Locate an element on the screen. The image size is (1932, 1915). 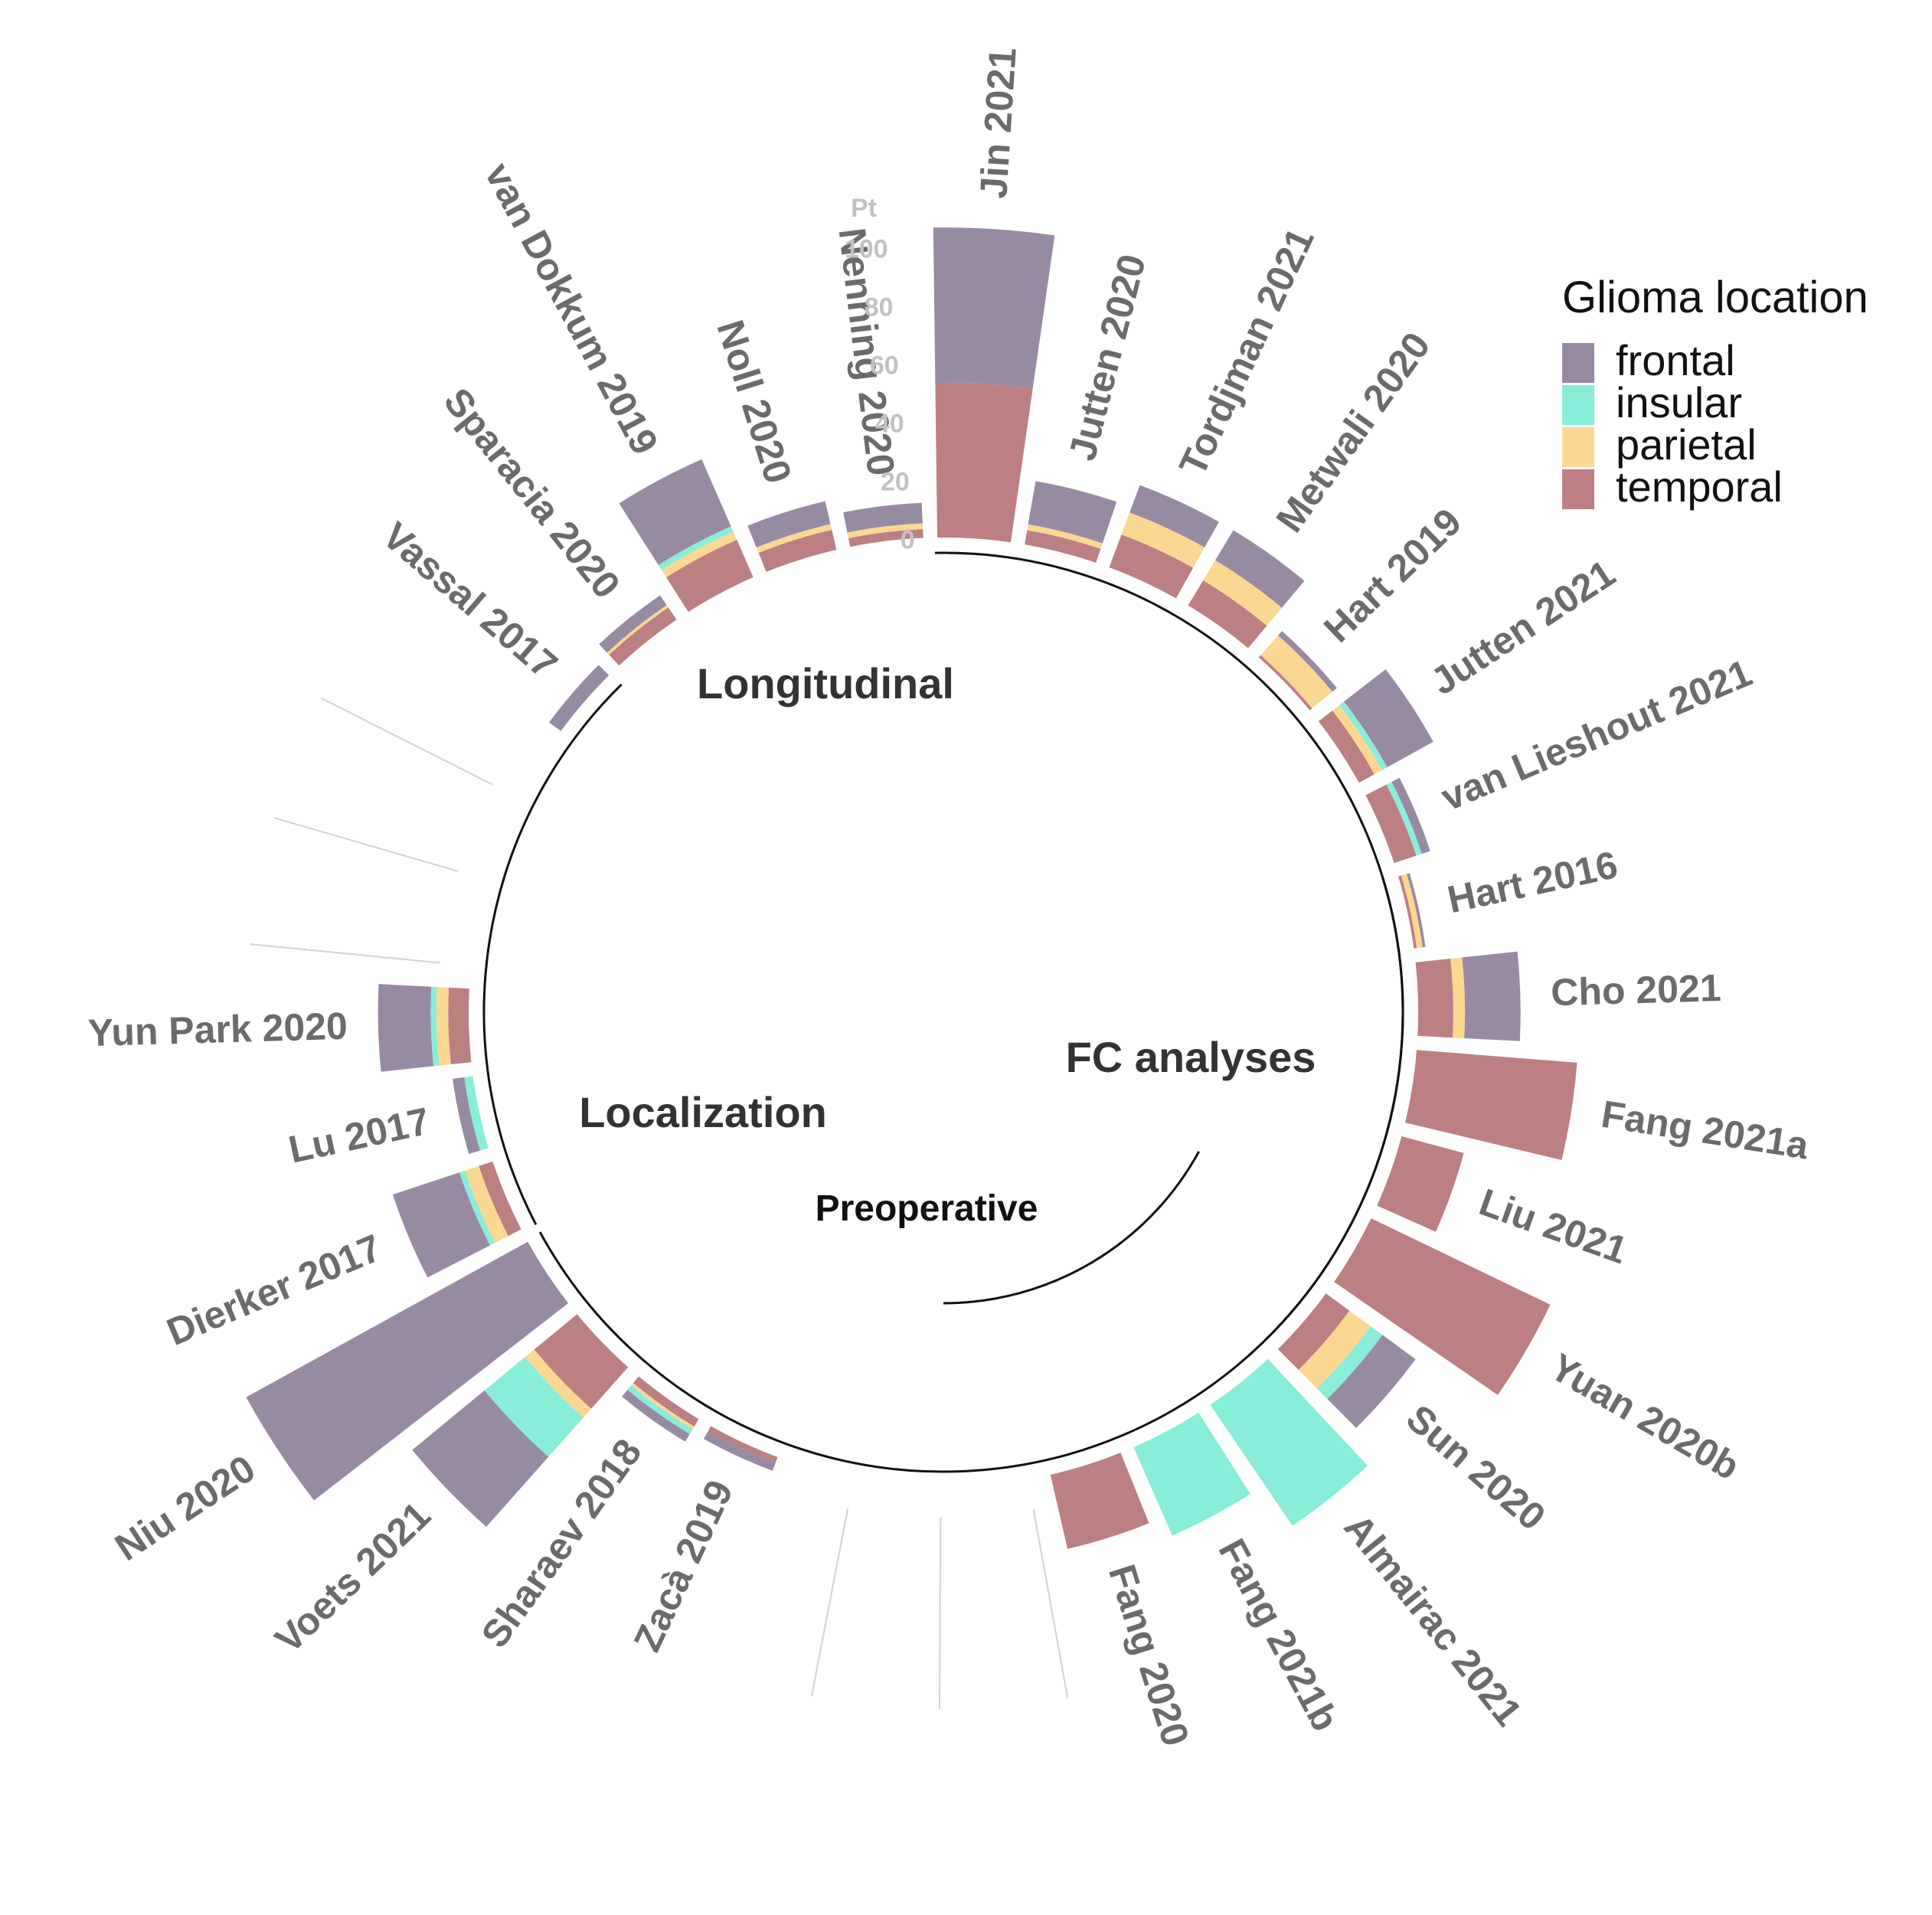
bar-van-lieshout-2021 is located at coordinates (1397, 821).